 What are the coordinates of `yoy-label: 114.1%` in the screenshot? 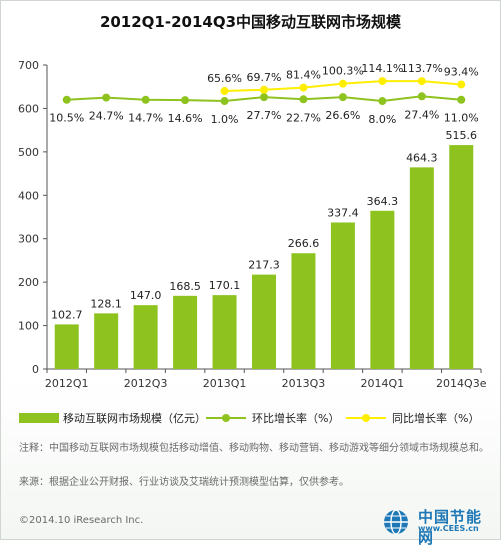 It's located at (382, 68).